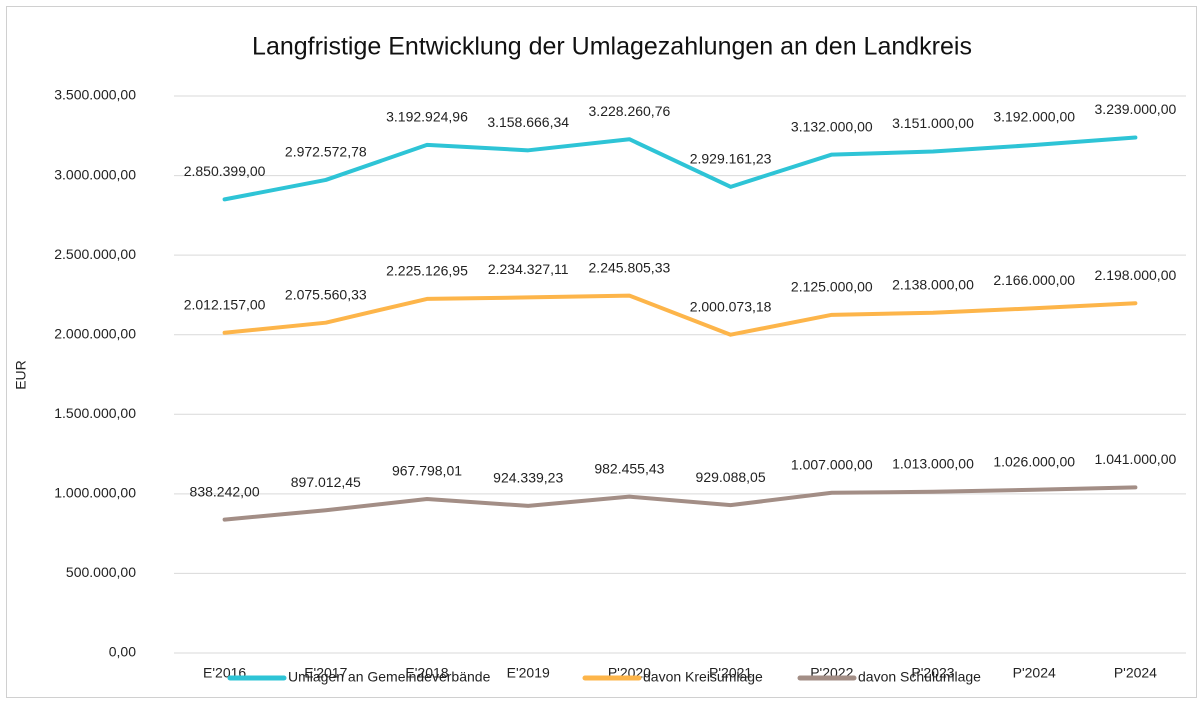 This screenshot has width=1203, height=704. Describe the element at coordinates (1034, 117) in the screenshot. I see `data-label: 3.192.000,00` at that location.